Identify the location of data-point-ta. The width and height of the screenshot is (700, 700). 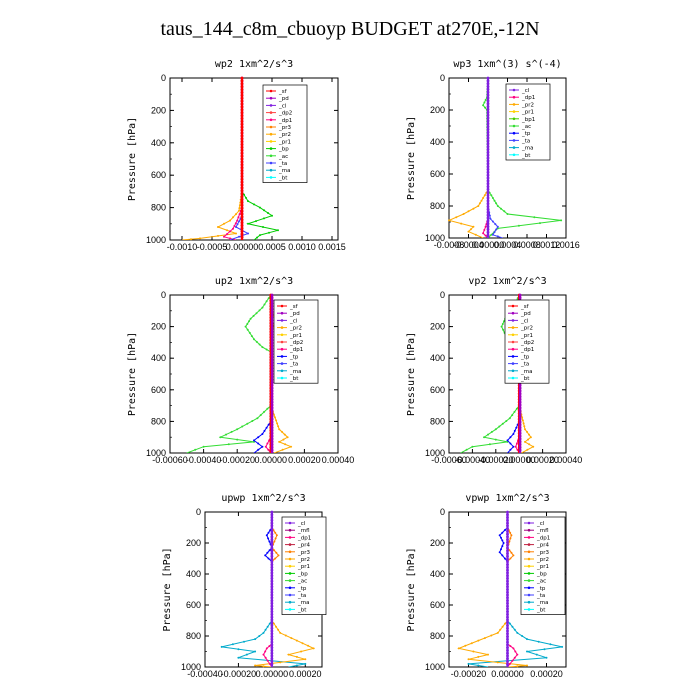
(497, 236).